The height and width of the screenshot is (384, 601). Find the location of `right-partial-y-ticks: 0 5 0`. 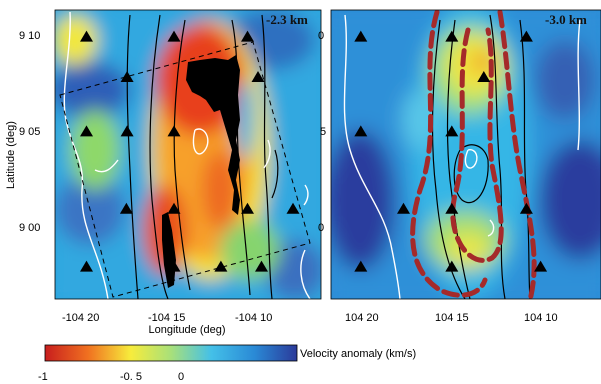

right-partial-y-ticks: 0 5 0 is located at coordinates (322, 132).